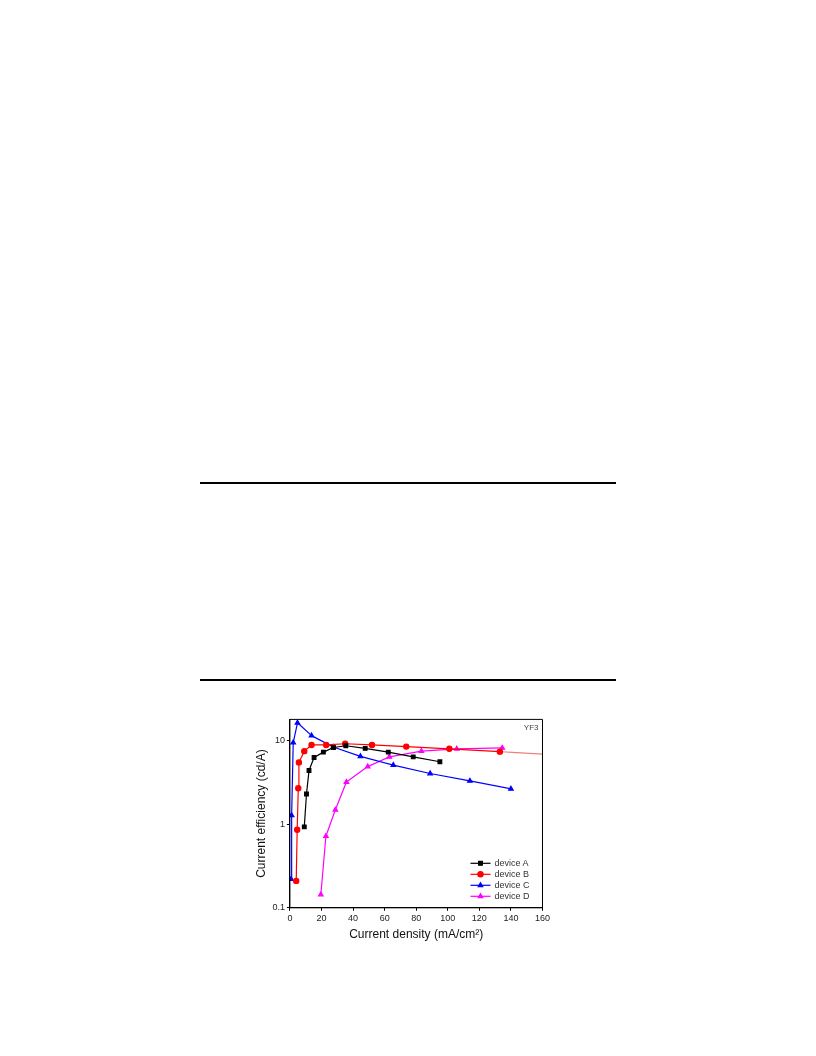  Describe the element at coordinates (353, 917) in the screenshot. I see `x-tick-label: 40` at that location.